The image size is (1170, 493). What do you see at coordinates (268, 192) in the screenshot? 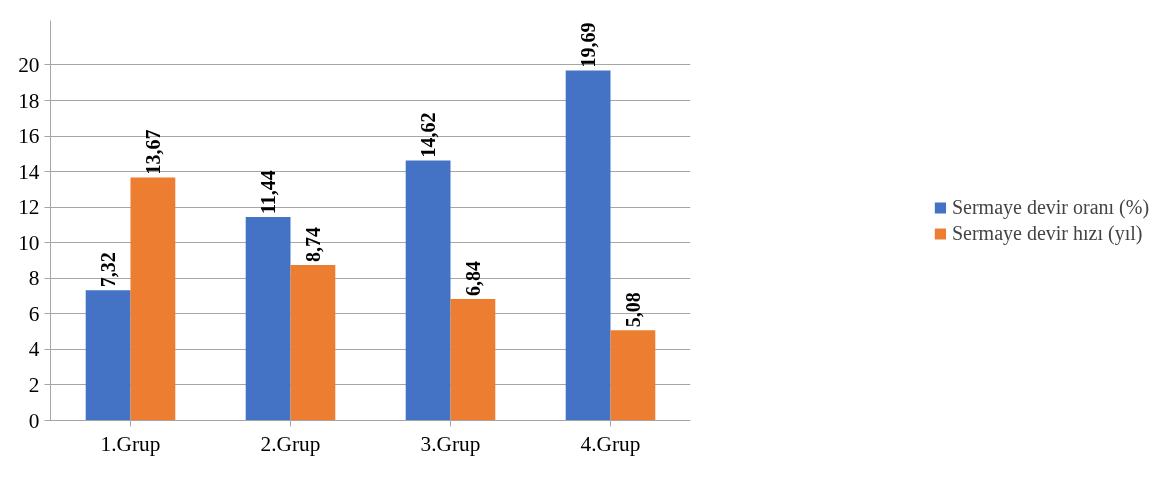
I see `data-label: 11,44` at bounding box center [268, 192].